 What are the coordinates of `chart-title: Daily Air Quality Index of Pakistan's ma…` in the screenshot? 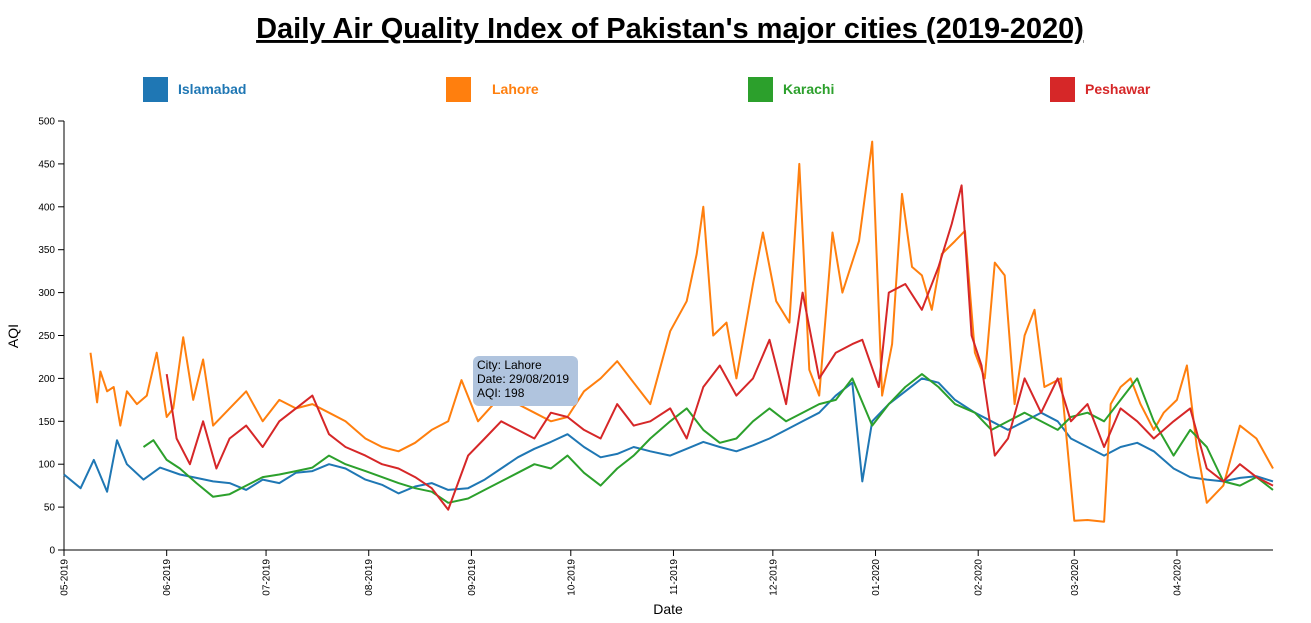 It's located at (670, 29).